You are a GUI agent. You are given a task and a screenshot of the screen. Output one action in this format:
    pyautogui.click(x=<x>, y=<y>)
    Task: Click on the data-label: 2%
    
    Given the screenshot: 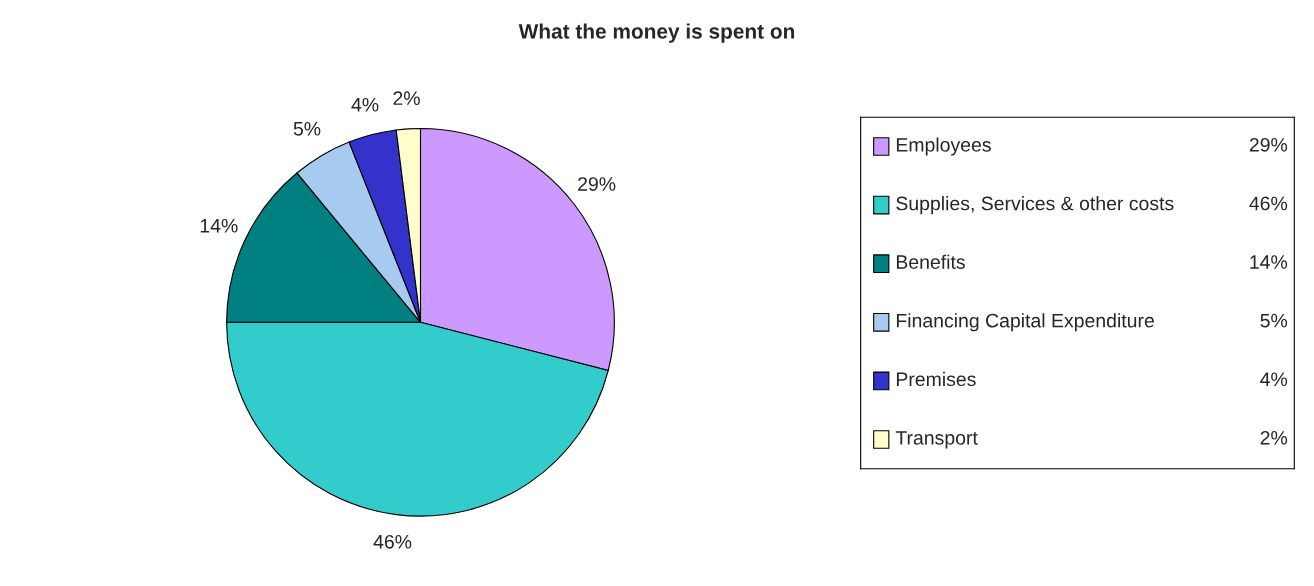 What is the action you would take?
    pyautogui.click(x=406, y=98)
    